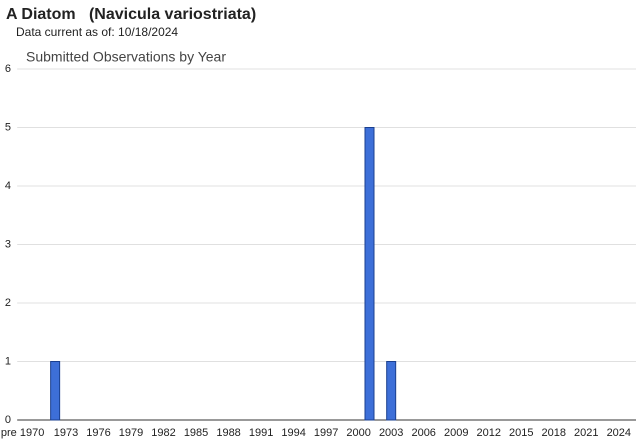 The height and width of the screenshot is (442, 640). What do you see at coordinates (358, 433) in the screenshot?
I see `x-tick-label: 2000` at bounding box center [358, 433].